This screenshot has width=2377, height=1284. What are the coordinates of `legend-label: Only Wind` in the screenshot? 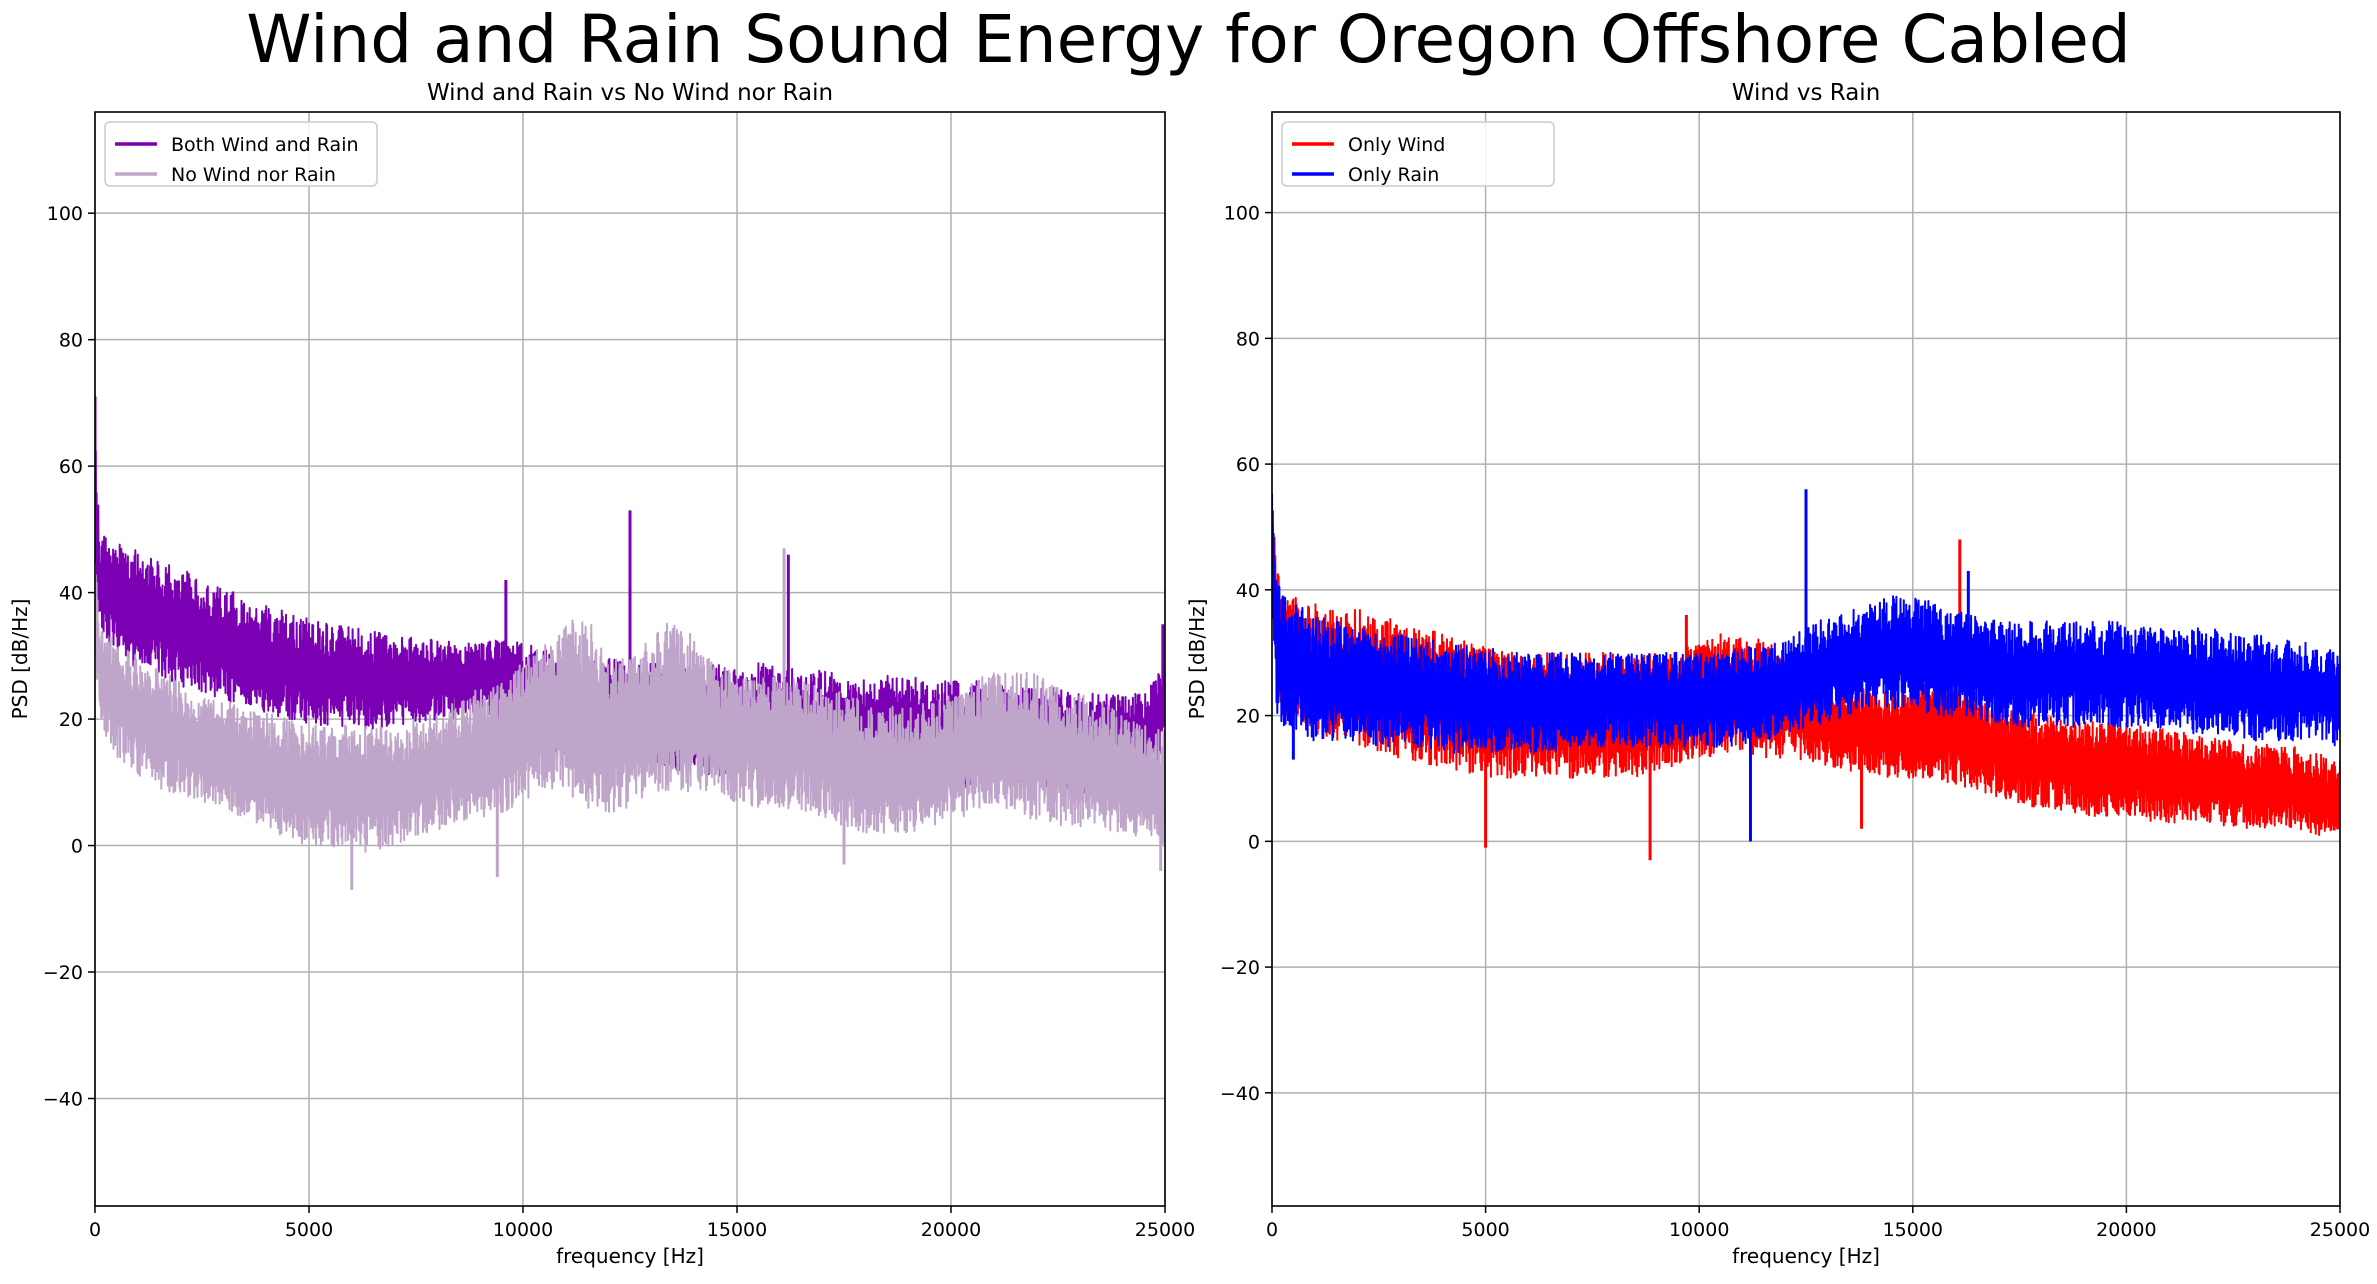 It's located at (1396, 145).